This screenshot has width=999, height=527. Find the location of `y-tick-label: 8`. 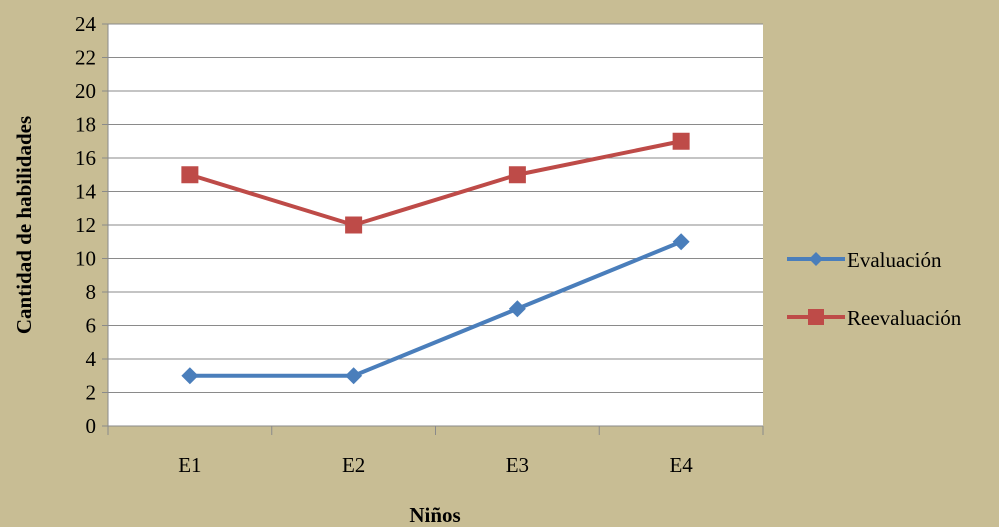

y-tick-label: 8 is located at coordinates (91, 292).